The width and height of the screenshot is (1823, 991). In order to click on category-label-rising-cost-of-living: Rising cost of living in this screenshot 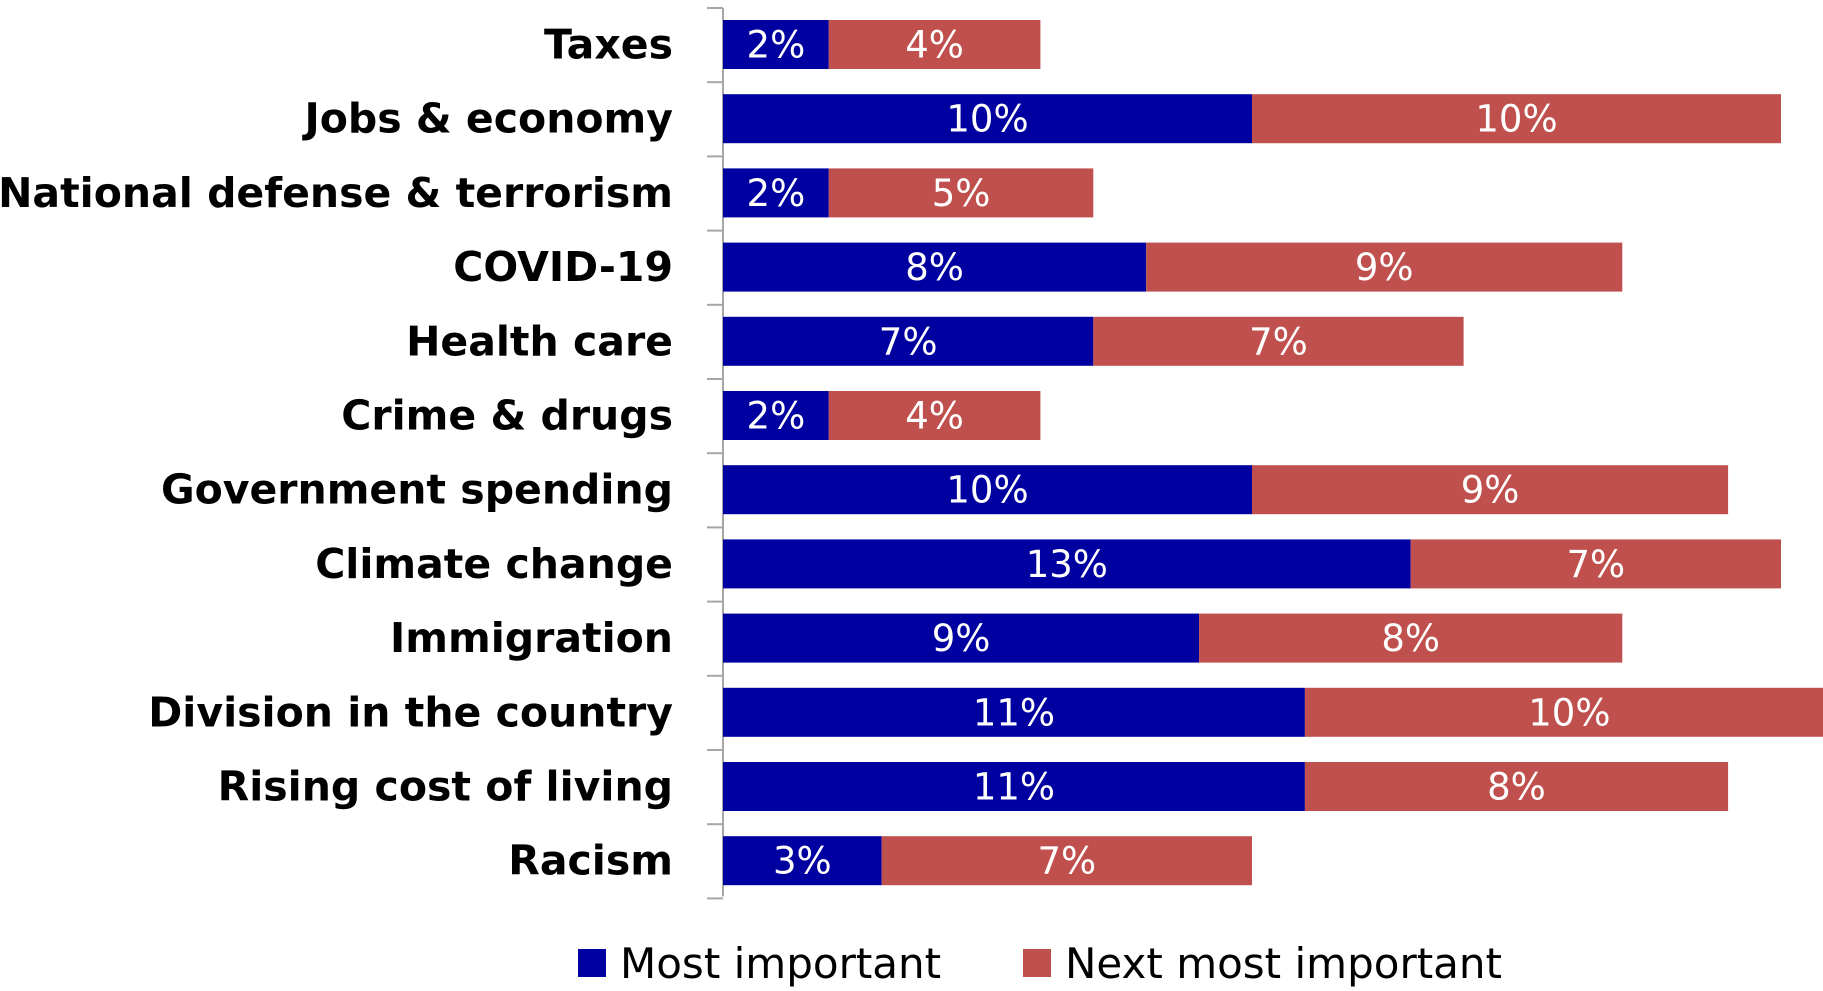, I will do `click(445, 787)`.